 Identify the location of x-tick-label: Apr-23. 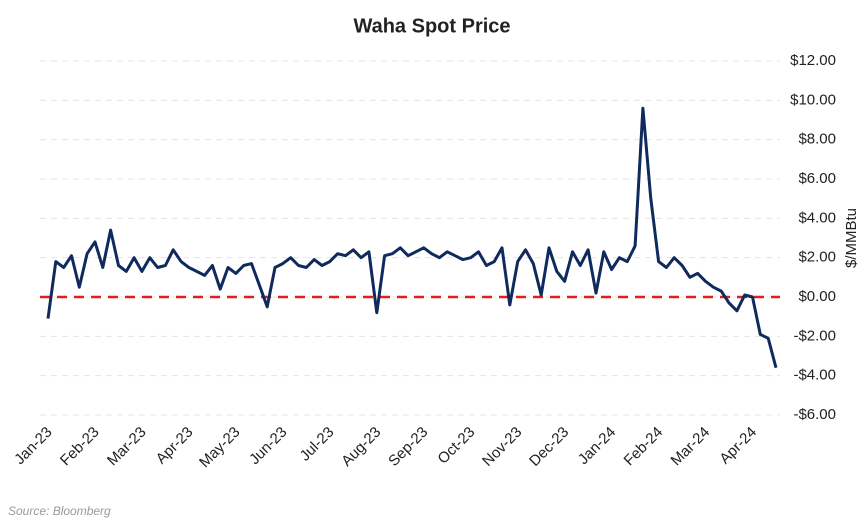
(175, 446).